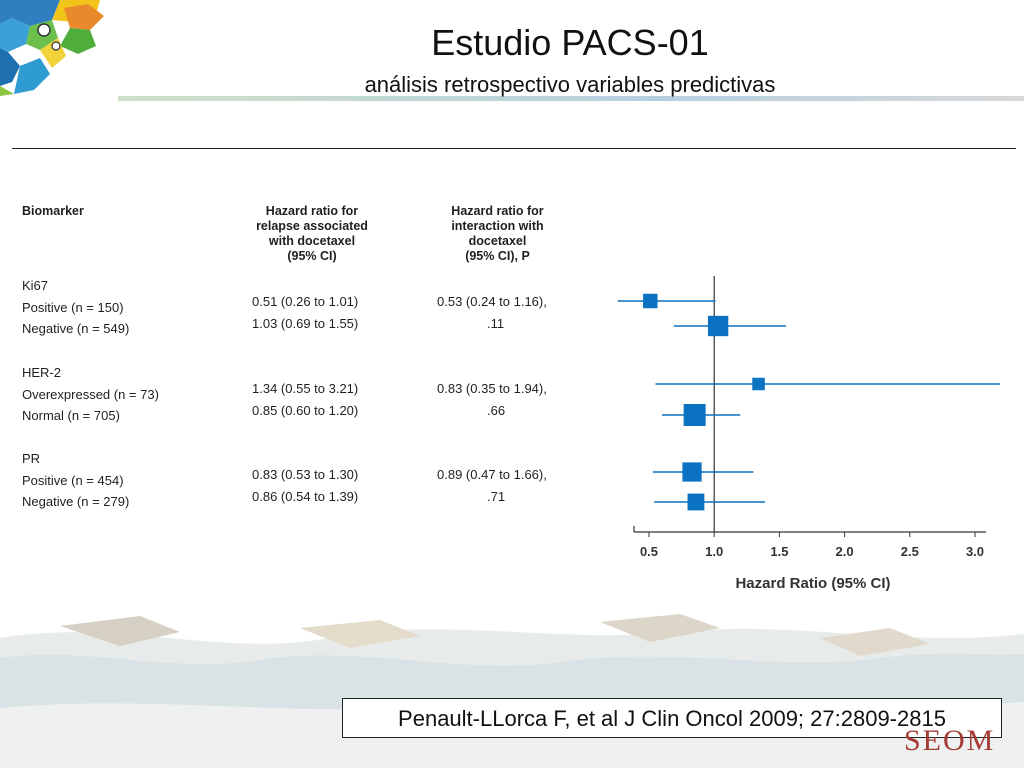 The image size is (1024, 768). Describe the element at coordinates (312, 211) in the screenshot. I see `header-hr-relapse-line: Hazard ratio for` at that location.